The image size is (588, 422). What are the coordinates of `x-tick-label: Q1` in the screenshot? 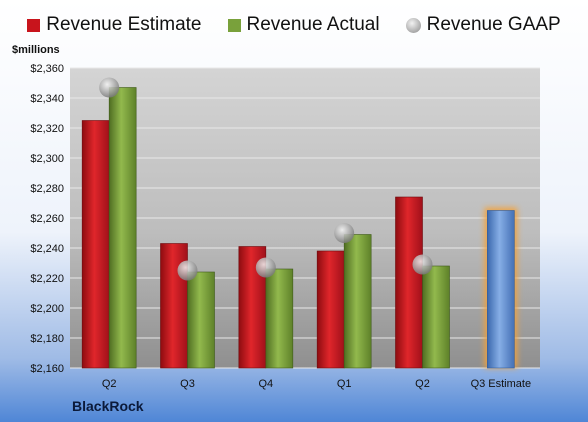 It's located at (344, 384).